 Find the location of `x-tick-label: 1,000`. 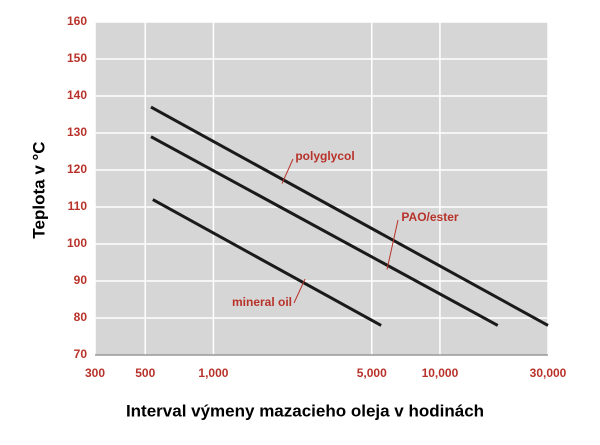

x-tick-label: 1,000 is located at coordinates (213, 373).